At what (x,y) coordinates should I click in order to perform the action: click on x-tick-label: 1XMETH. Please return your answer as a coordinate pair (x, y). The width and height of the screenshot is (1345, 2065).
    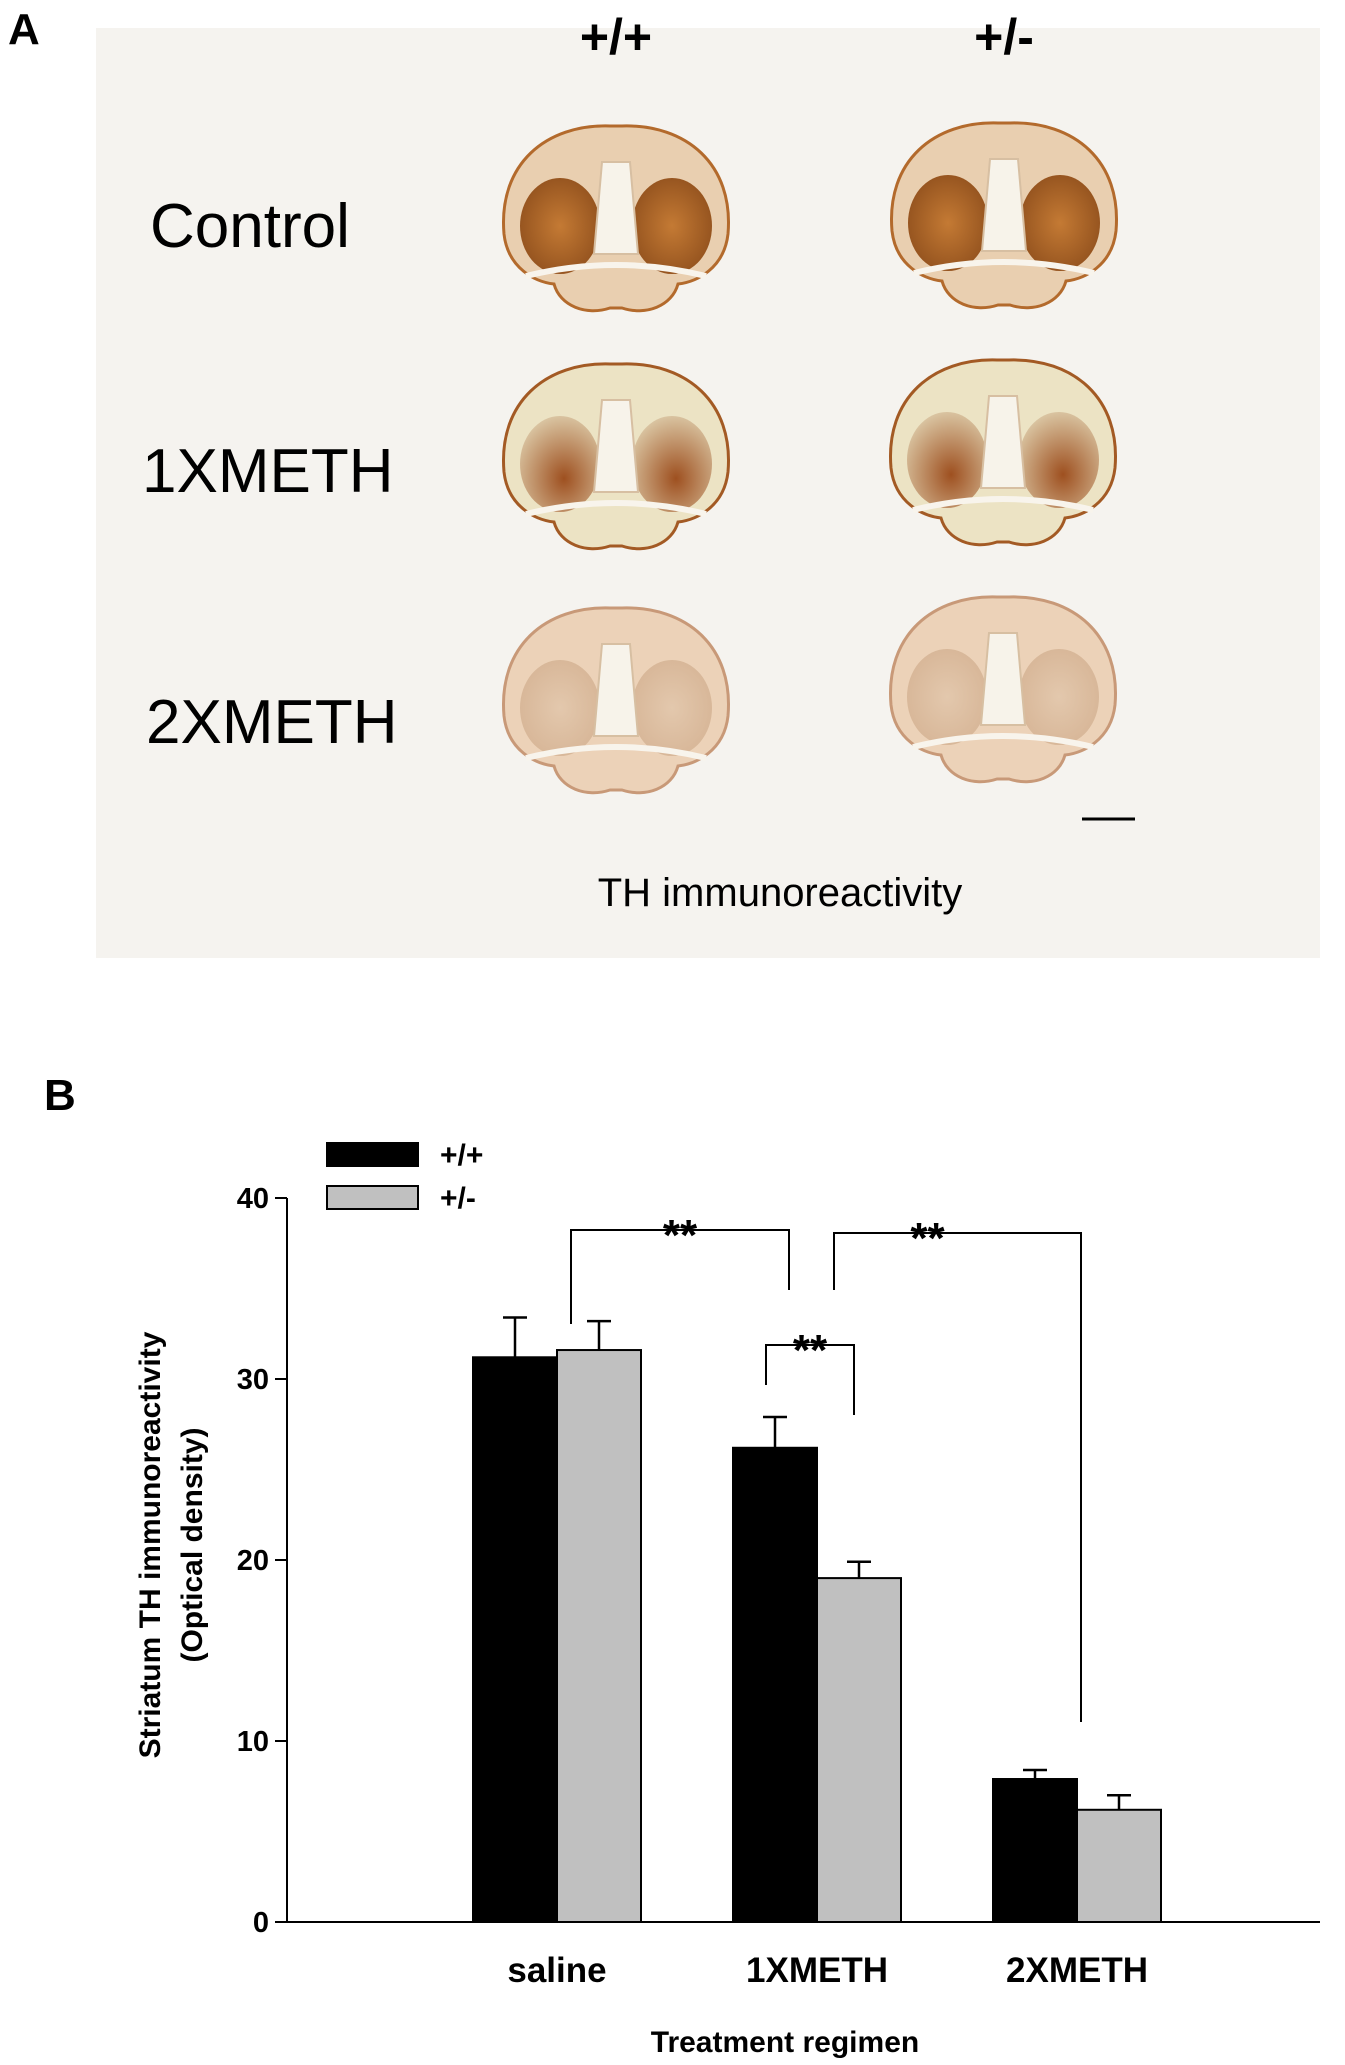
    Looking at the image, I should click on (817, 1970).